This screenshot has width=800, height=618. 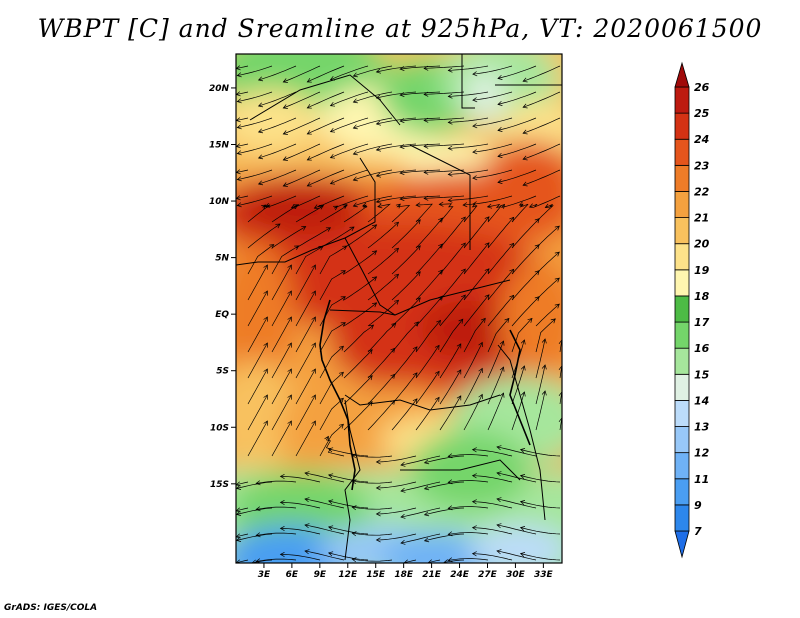 I want to click on colorbar-label: 26, so click(x=702, y=87).